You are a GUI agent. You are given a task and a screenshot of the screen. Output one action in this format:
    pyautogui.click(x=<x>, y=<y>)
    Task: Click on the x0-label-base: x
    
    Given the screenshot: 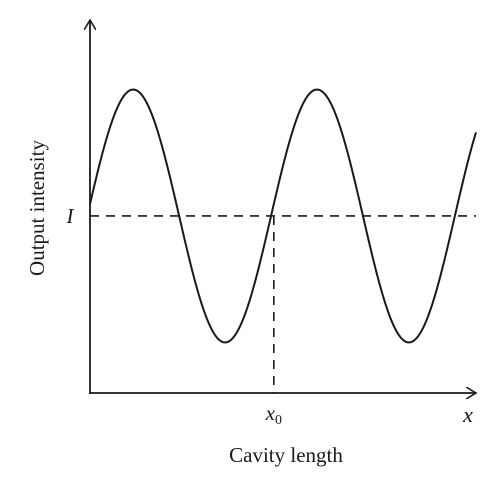 What is the action you would take?
    pyautogui.click(x=270, y=413)
    